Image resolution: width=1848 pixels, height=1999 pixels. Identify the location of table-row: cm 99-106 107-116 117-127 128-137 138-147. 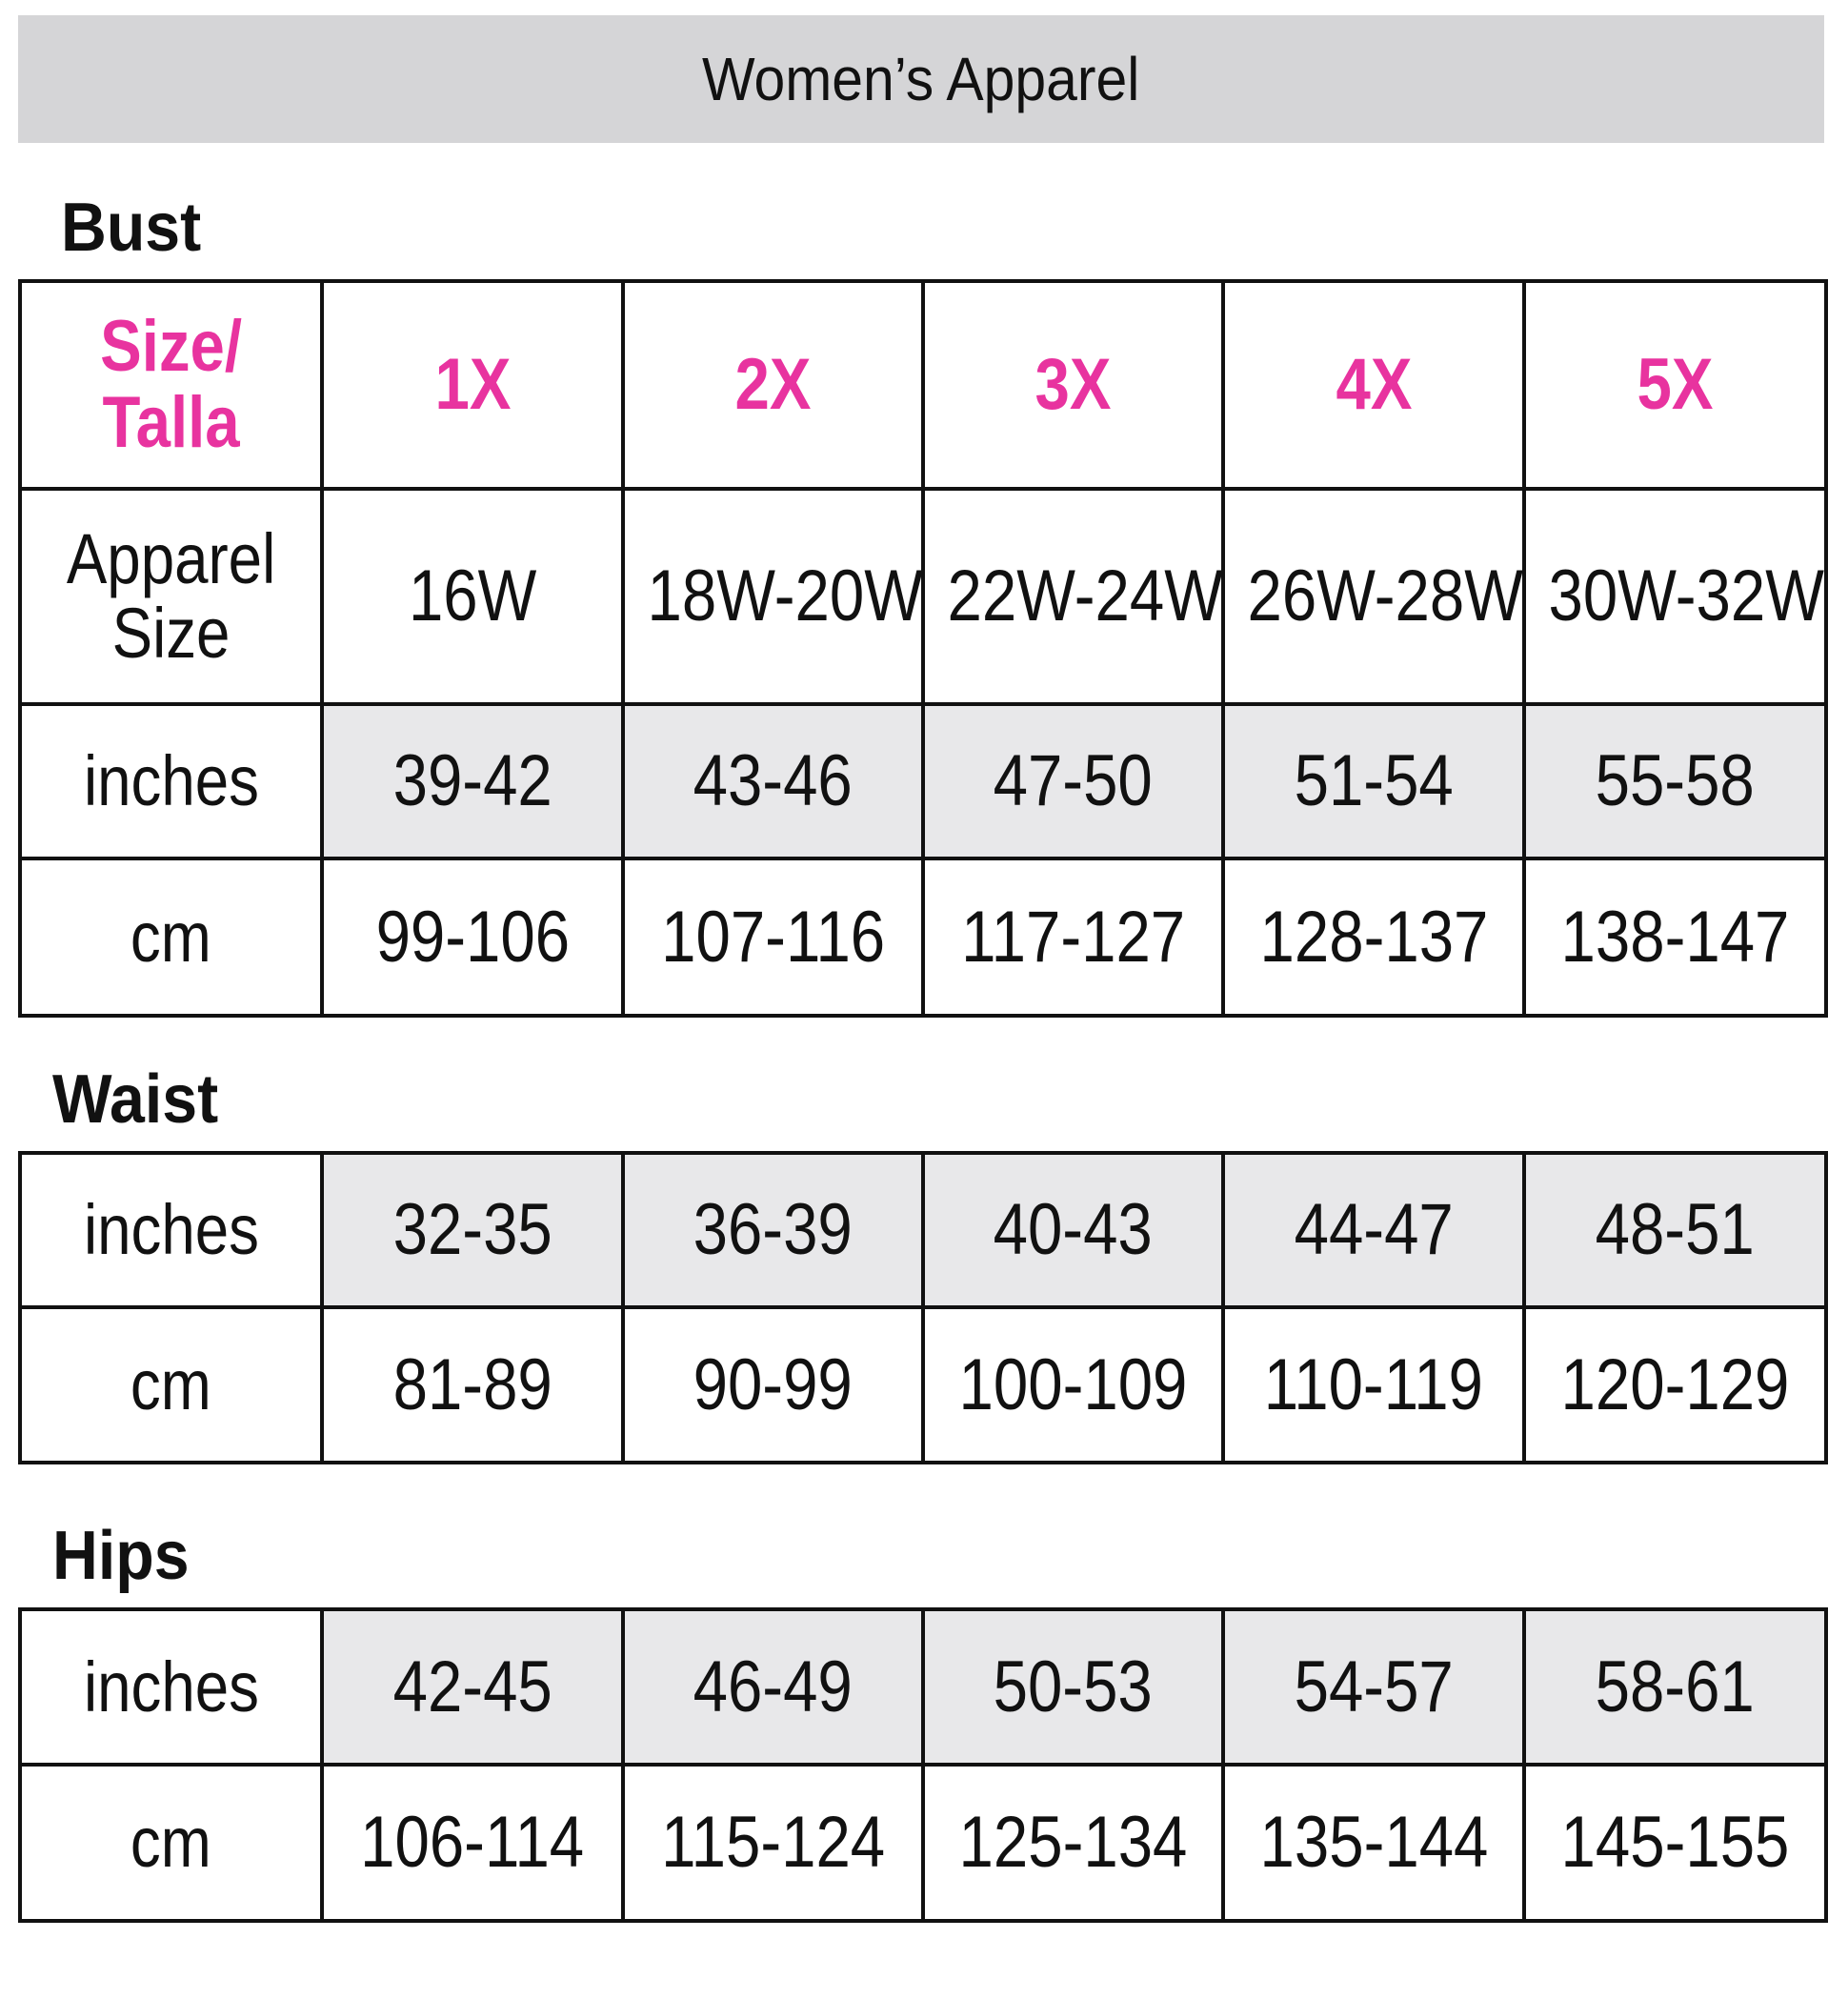
(923, 937).